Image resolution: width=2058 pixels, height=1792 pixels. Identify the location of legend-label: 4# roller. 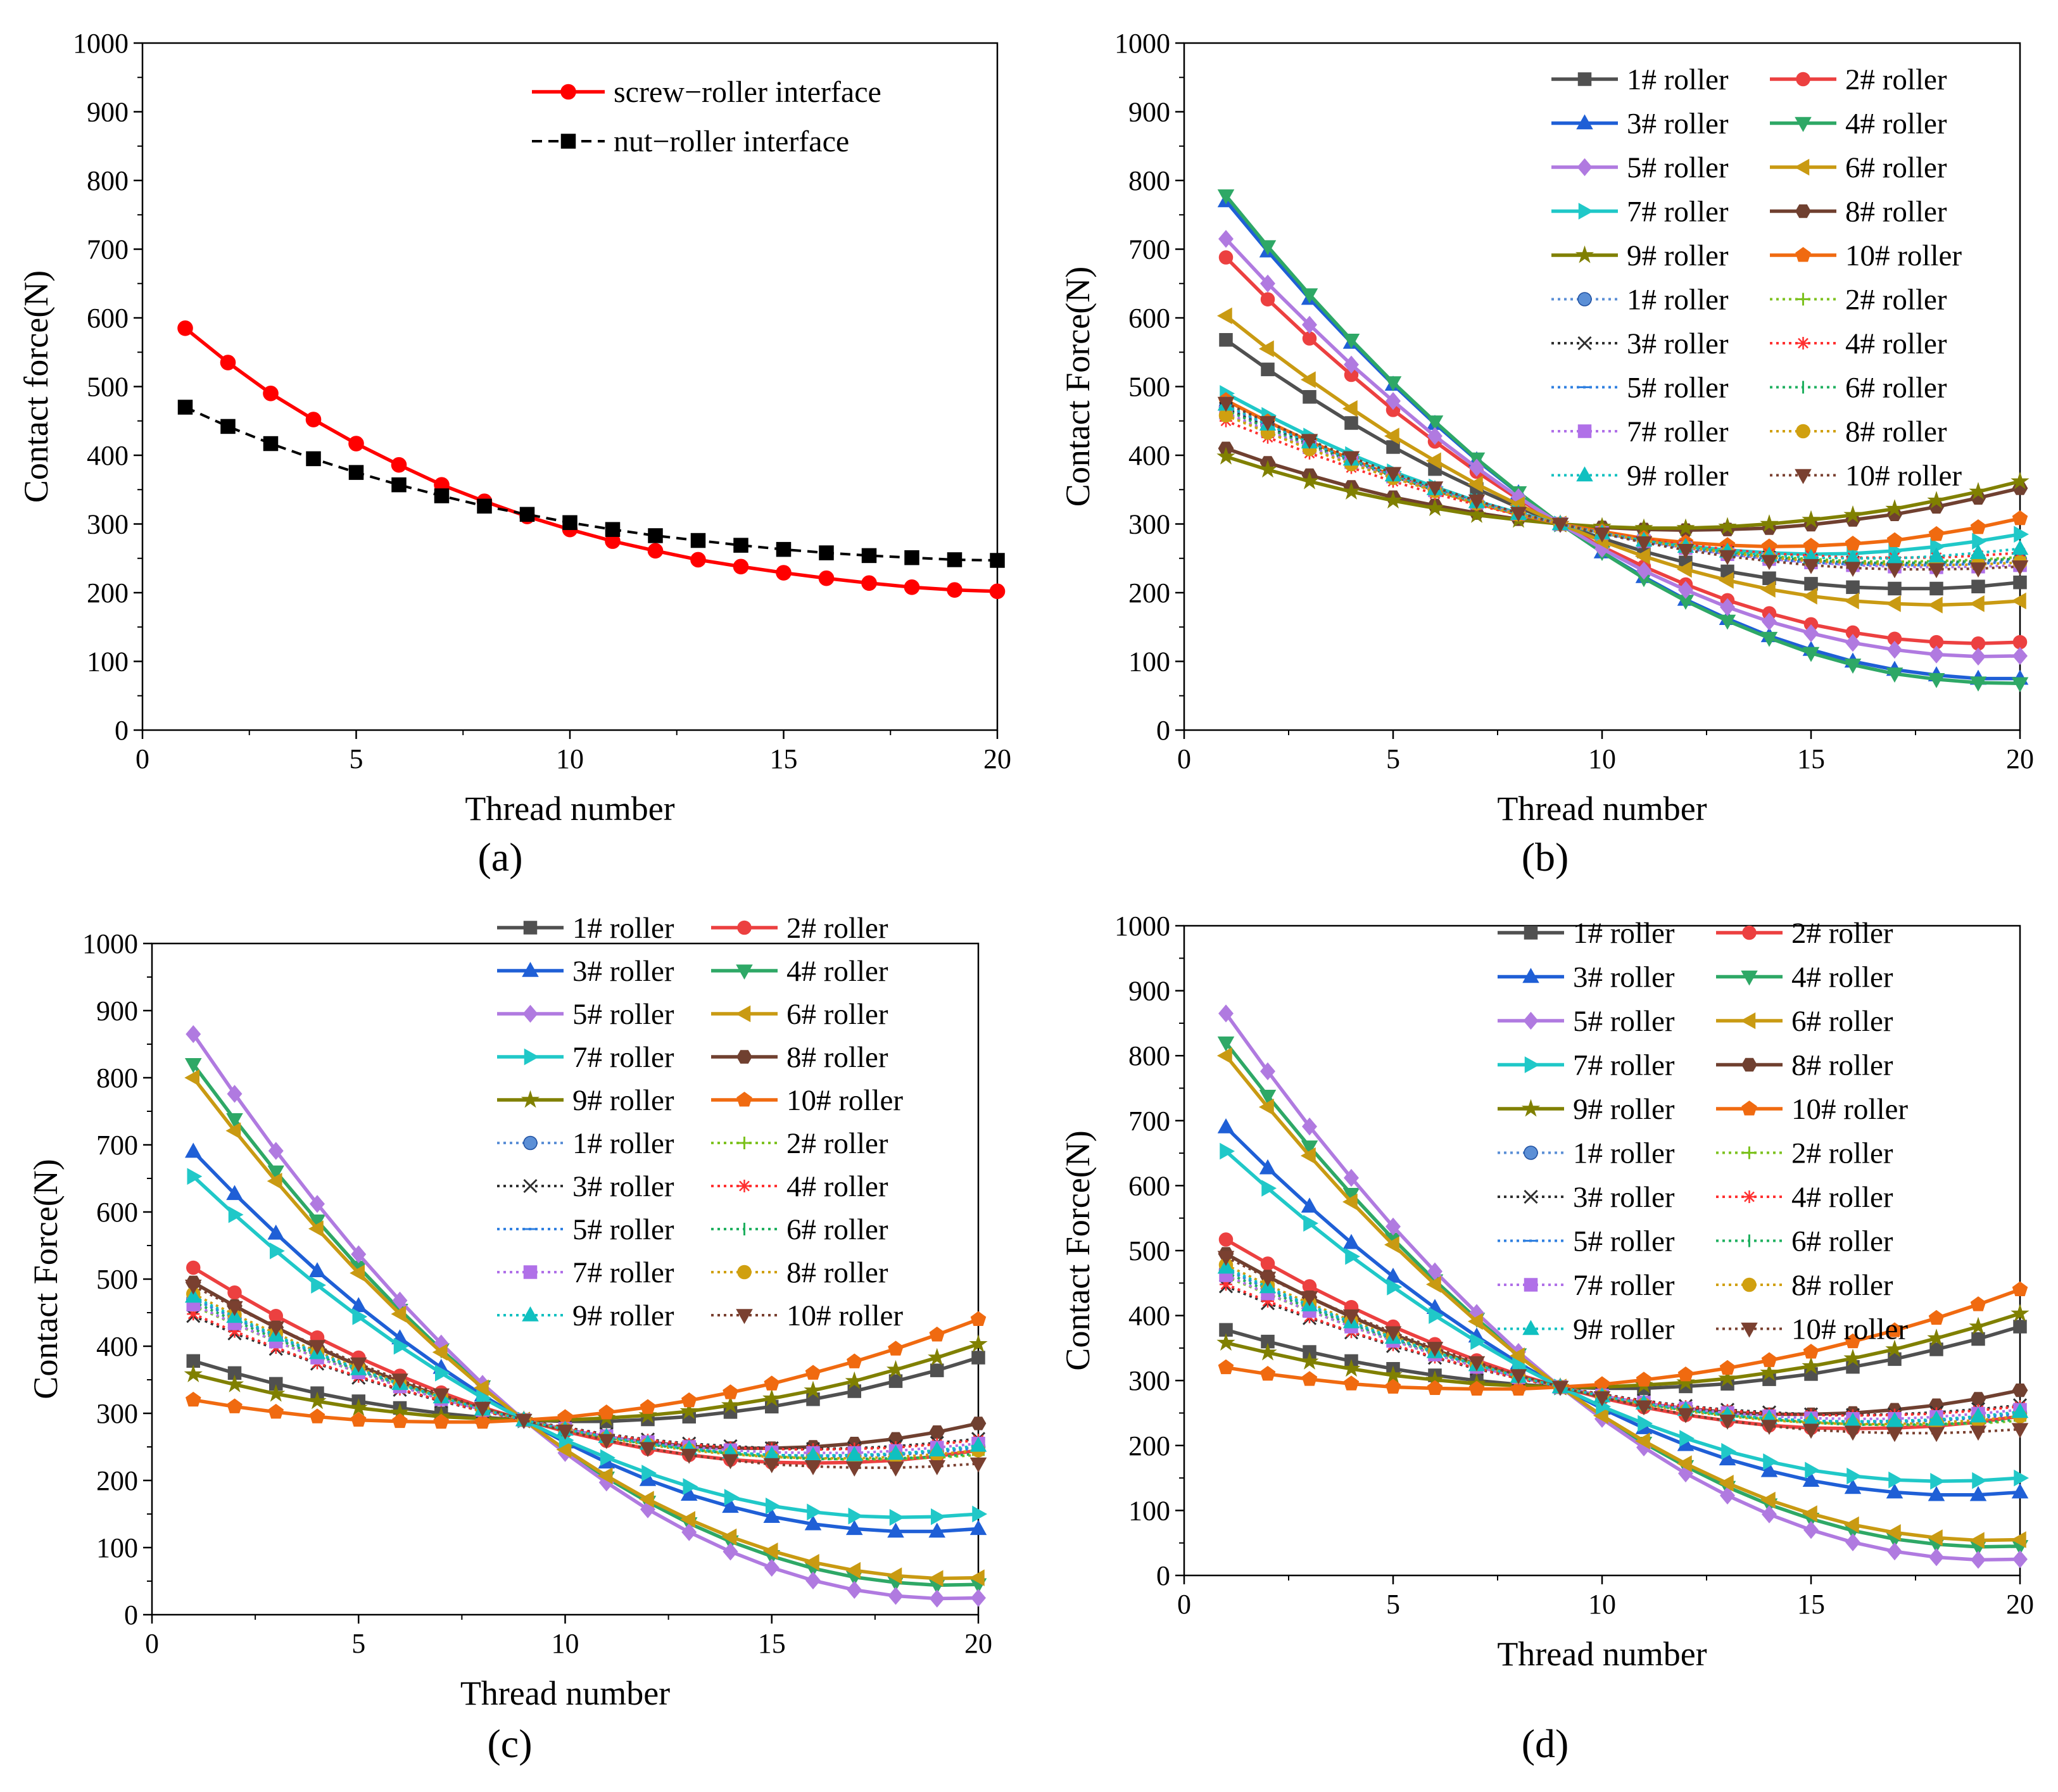
(1896, 124).